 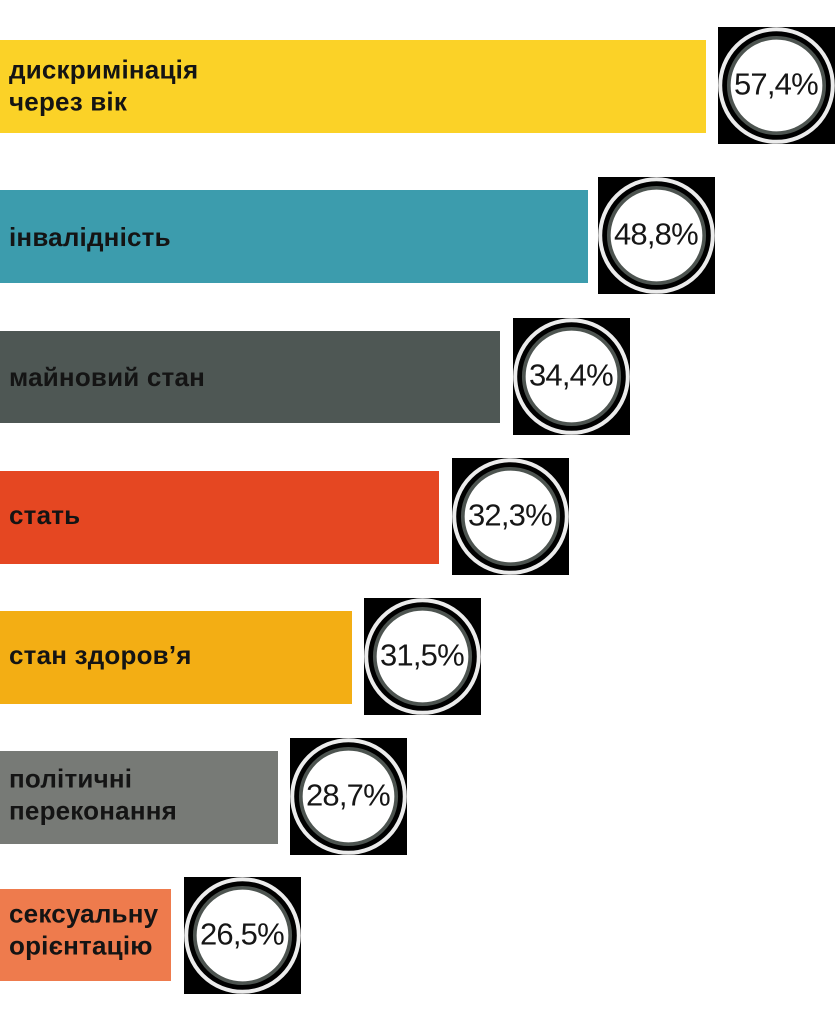 What do you see at coordinates (510, 515) in the screenshot?
I see `svg-text: 32,3%` at bounding box center [510, 515].